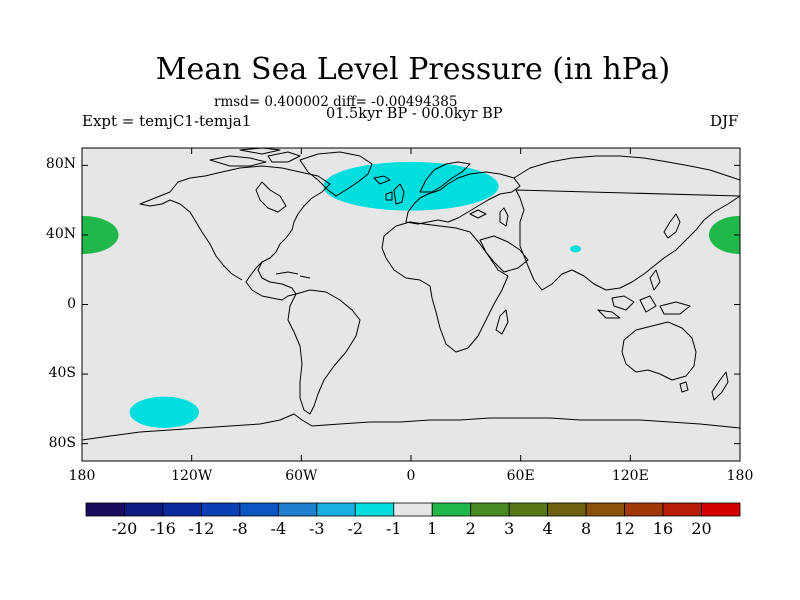  What do you see at coordinates (62, 442) in the screenshot?
I see `y-tick-label: 80S` at bounding box center [62, 442].